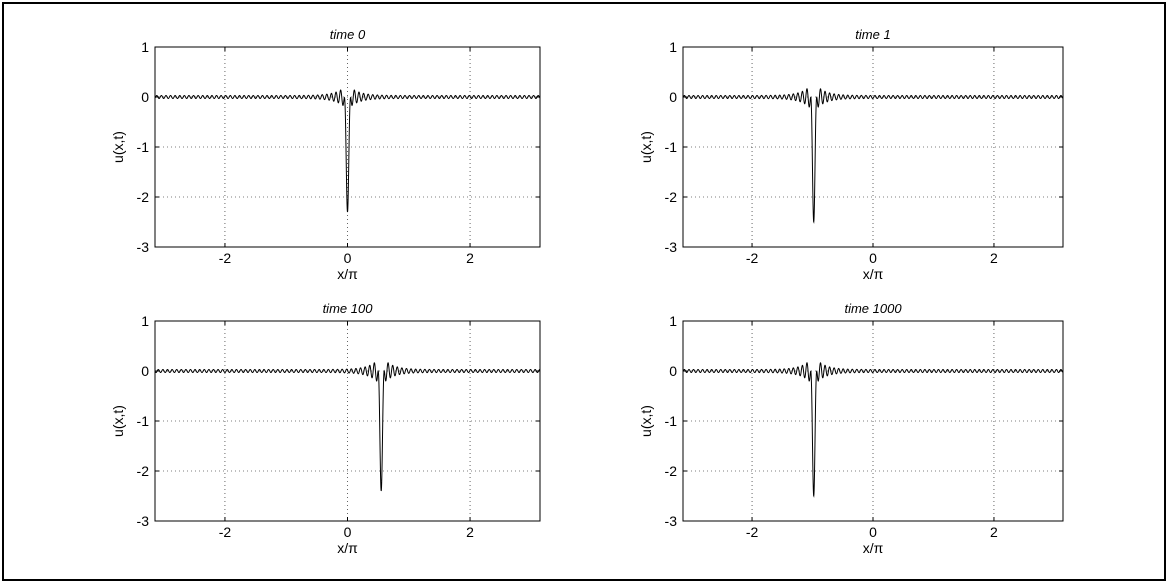  I want to click on subplot-title: time 100, so click(348, 308).